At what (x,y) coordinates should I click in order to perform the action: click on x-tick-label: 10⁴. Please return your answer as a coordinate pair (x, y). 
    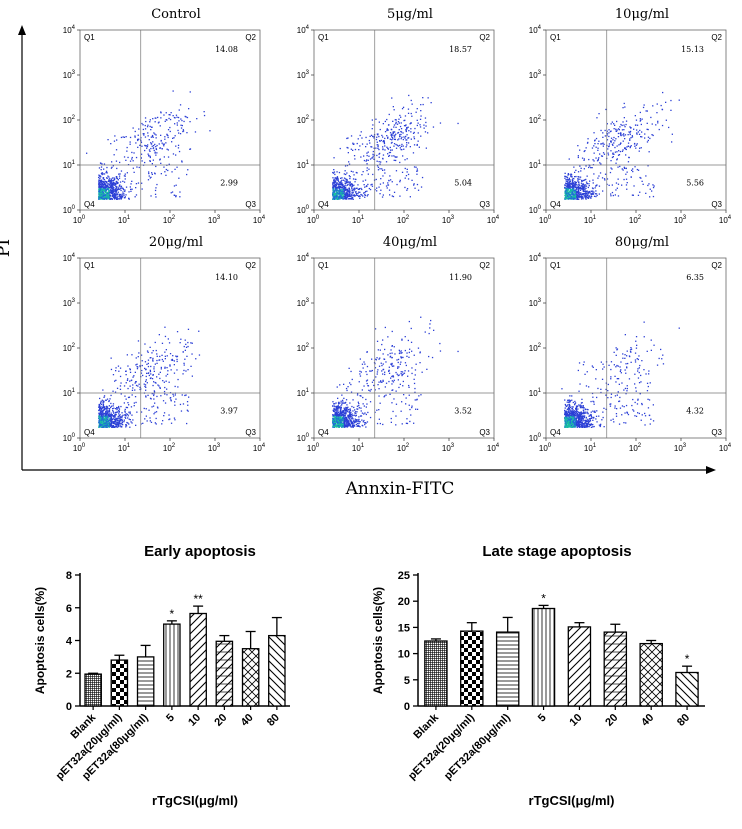
    Looking at the image, I should click on (259, 220).